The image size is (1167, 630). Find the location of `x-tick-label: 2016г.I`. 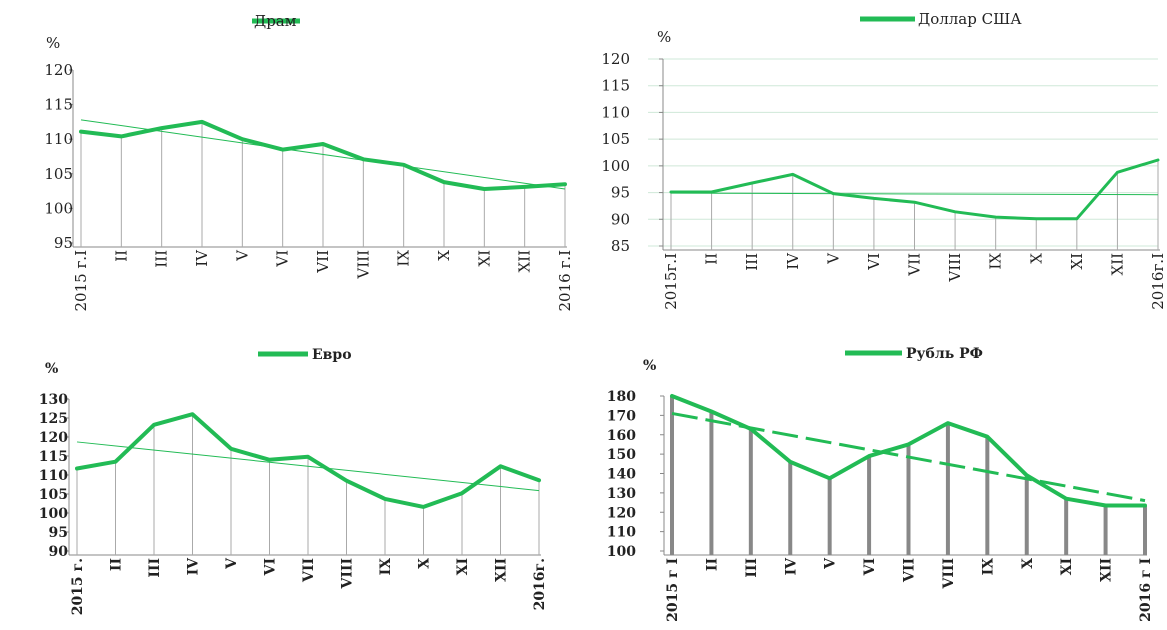

x-tick-label: 2016г.I is located at coordinates (1158, 281).